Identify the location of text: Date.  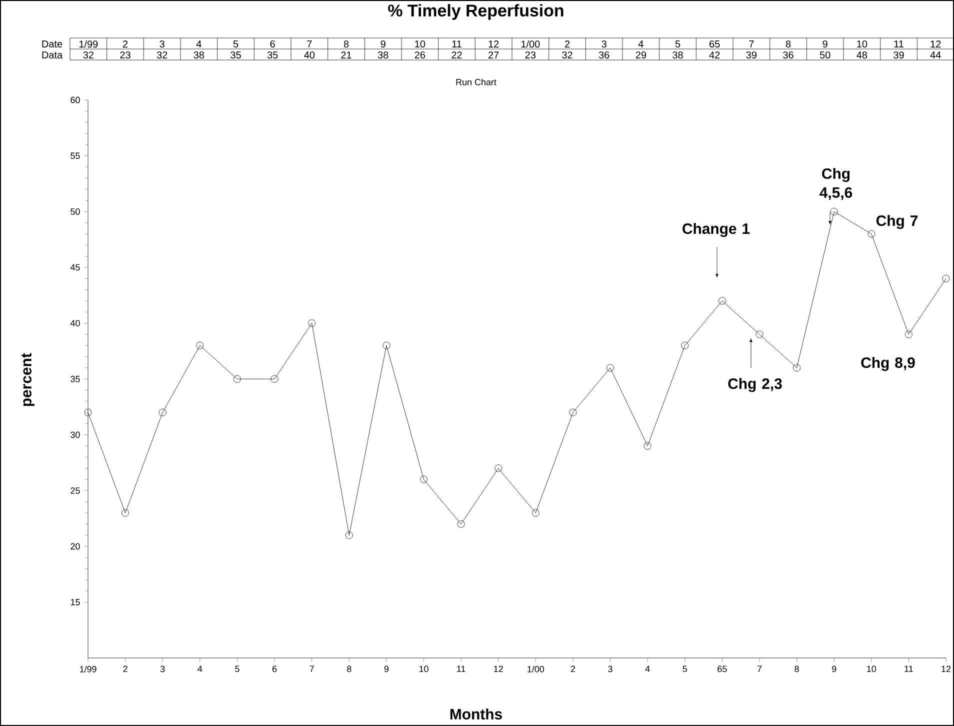
(52, 44).